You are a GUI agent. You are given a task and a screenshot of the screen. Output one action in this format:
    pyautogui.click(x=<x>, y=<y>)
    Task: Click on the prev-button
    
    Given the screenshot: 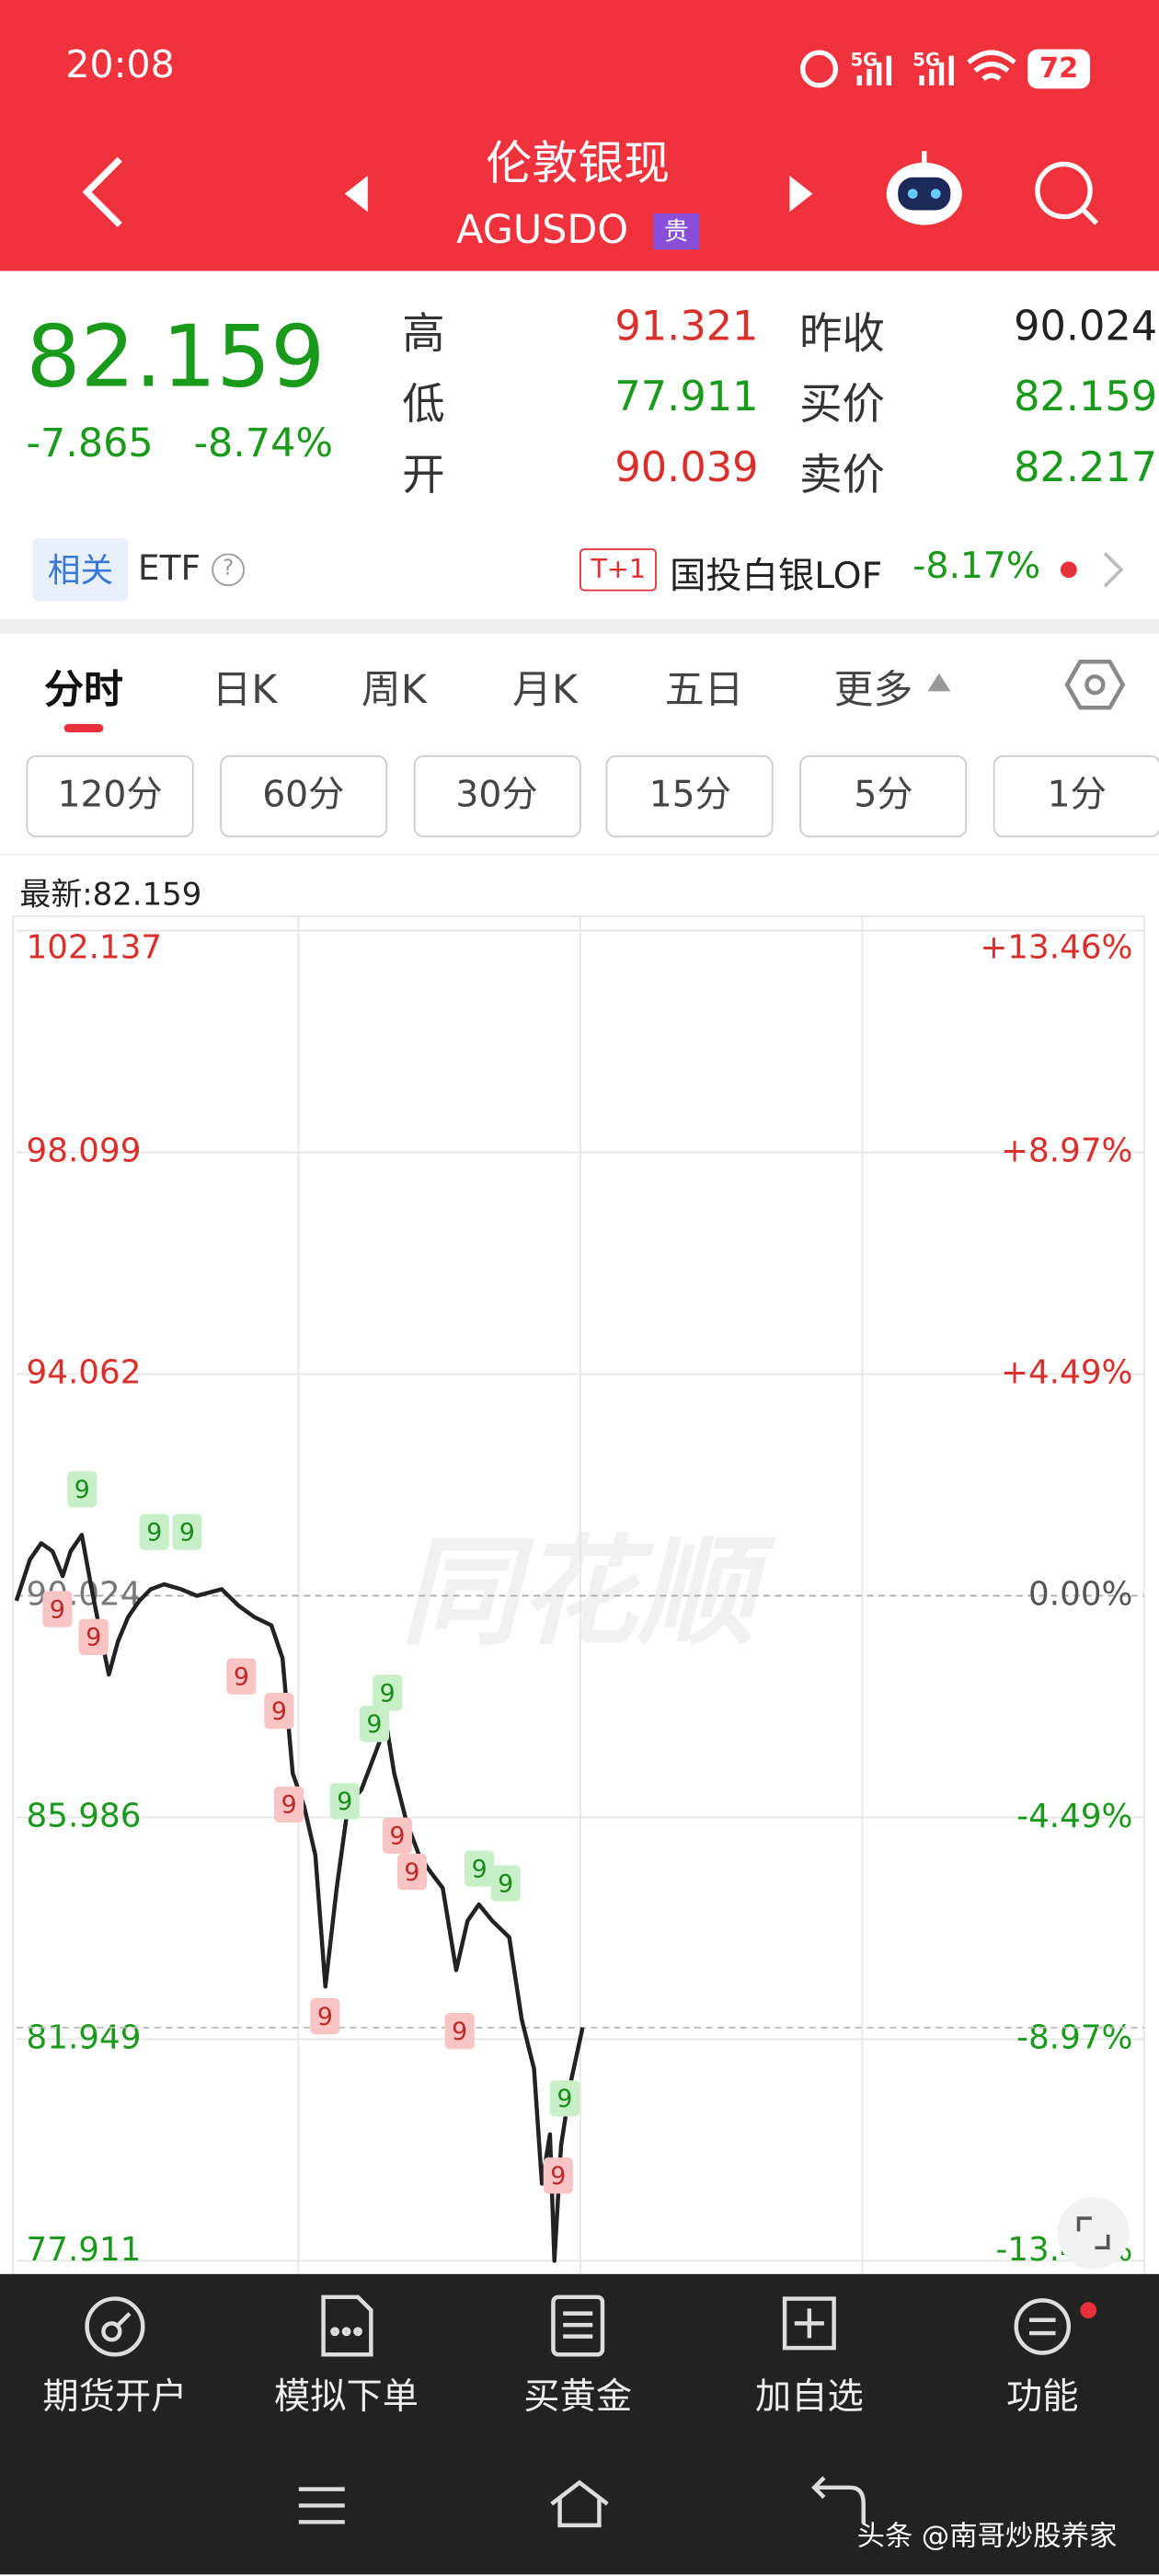 What is the action you would take?
    pyautogui.click(x=356, y=194)
    